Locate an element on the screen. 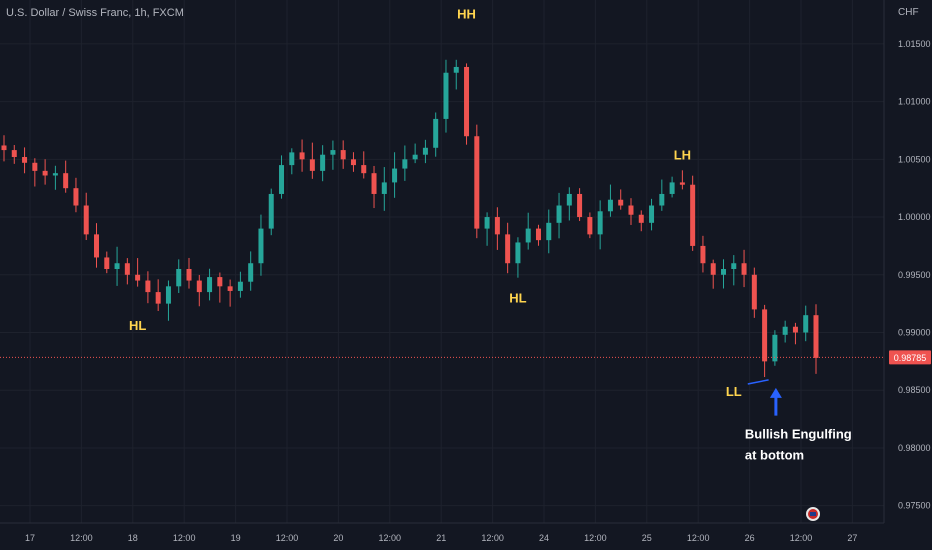 The image size is (932, 550). x-tick-label: 20 is located at coordinates (338, 538).